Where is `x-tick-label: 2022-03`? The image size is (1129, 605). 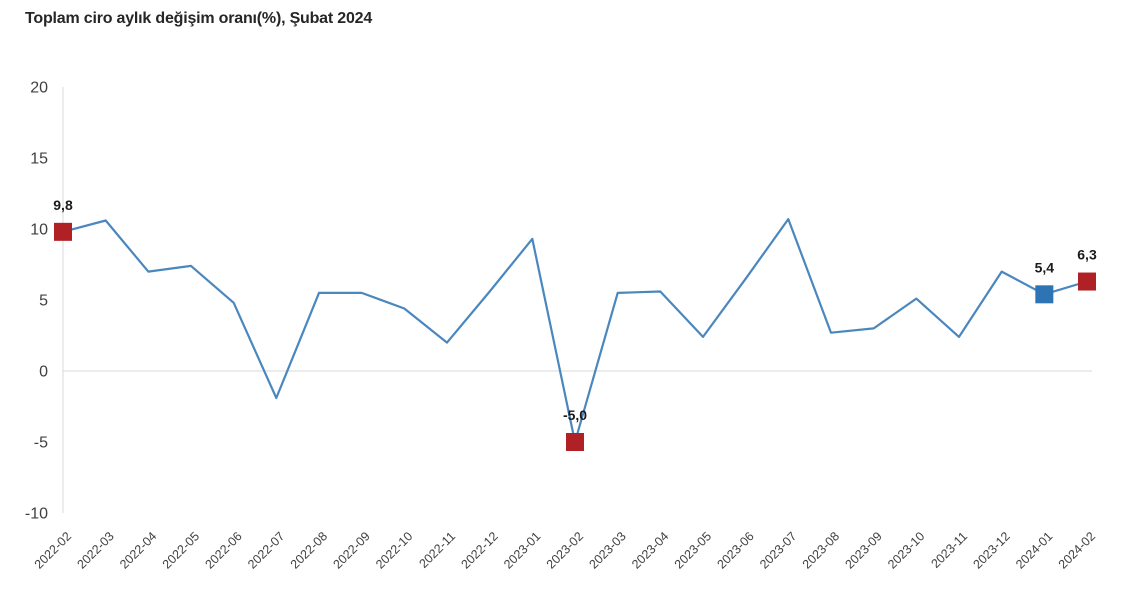
x-tick-label: 2022-03 is located at coordinates (95, 550).